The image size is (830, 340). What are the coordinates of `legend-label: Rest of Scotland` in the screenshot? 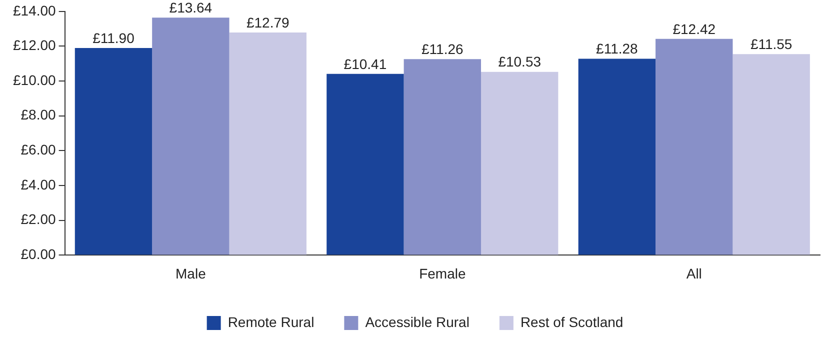 It's located at (572, 322).